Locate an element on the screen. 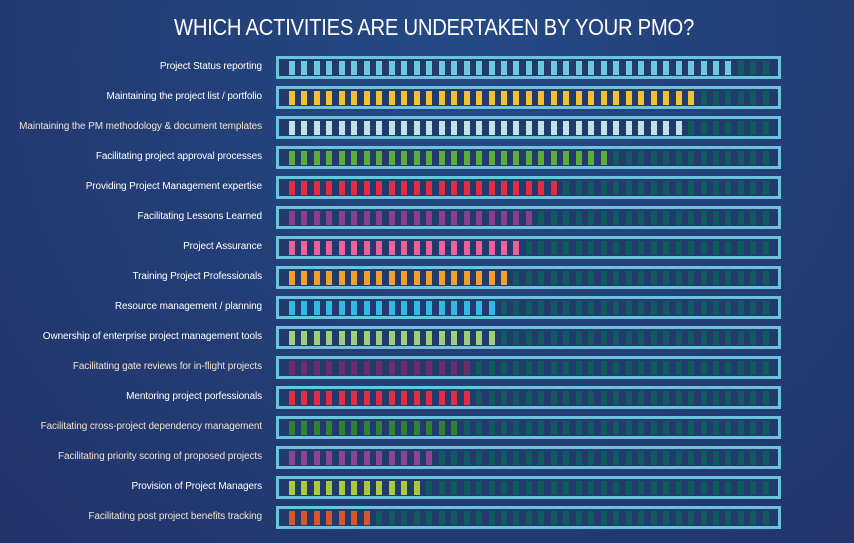 The height and width of the screenshot is (543, 854). category-label: Maintaining the project list / portfolio is located at coordinates (184, 96).